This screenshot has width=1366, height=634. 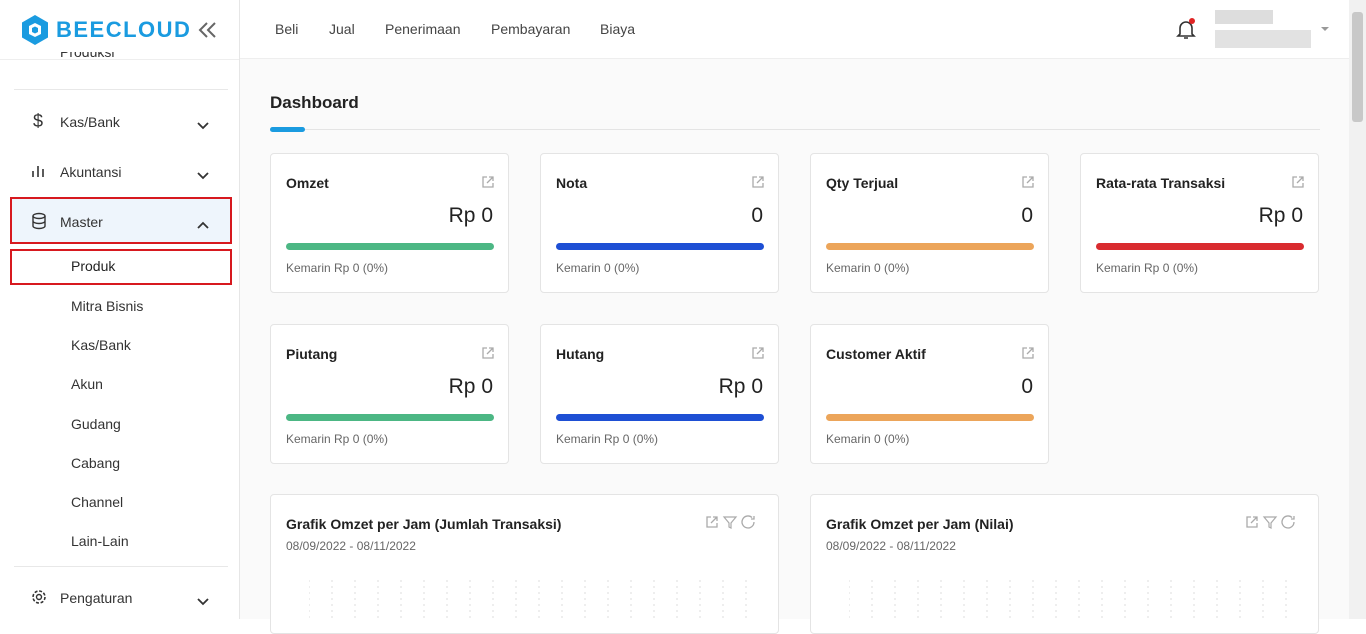 I want to click on notification-icon, so click(x=1186, y=29).